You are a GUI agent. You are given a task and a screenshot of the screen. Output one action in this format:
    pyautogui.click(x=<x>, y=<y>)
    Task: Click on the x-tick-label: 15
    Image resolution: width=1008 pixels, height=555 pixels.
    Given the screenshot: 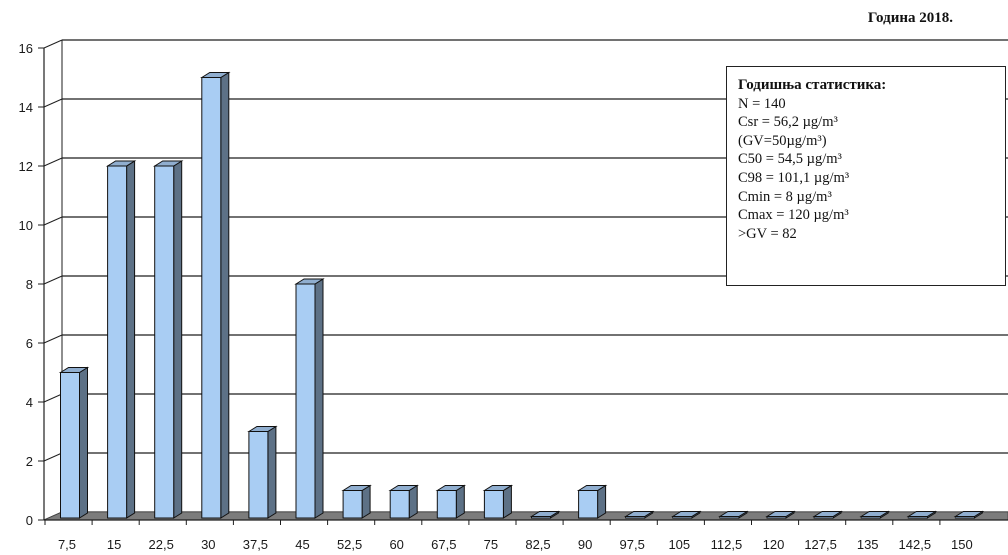 What is the action you would take?
    pyautogui.click(x=114, y=544)
    